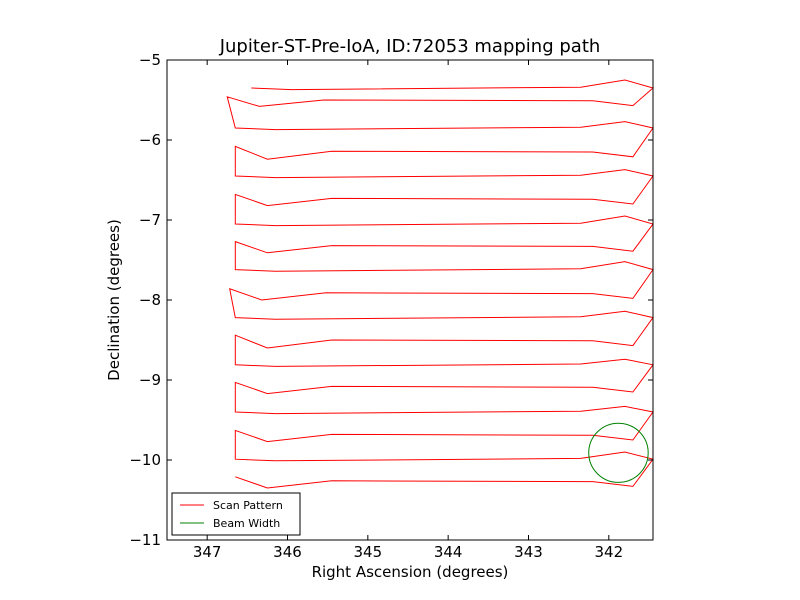 This screenshot has width=800, height=600. I want to click on y-tick-label: −9, so click(150, 380).